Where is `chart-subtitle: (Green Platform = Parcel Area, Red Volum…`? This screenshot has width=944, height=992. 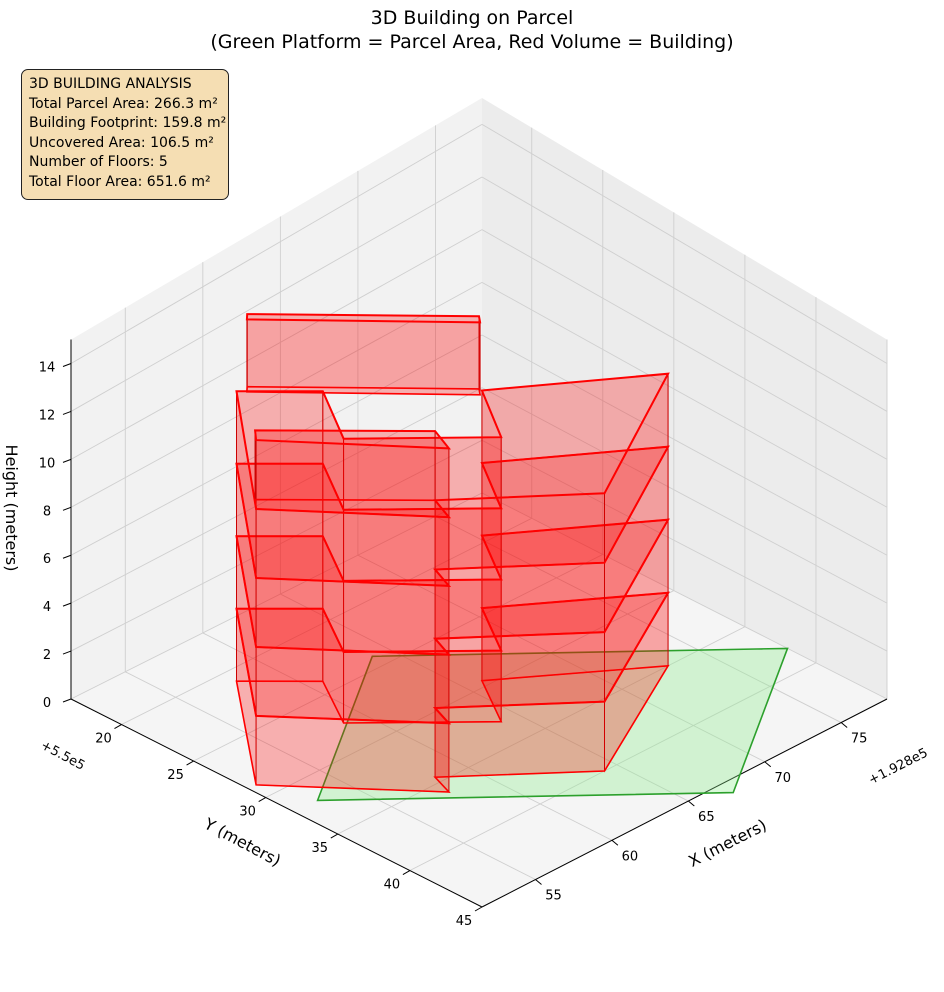 chart-subtitle: (Green Platform = Parcel Area, Red Volum… is located at coordinates (472, 42).